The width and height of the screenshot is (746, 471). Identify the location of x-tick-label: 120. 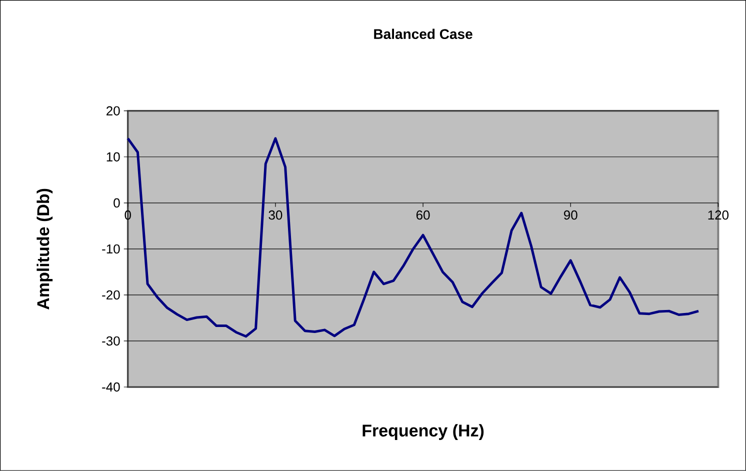
(718, 215).